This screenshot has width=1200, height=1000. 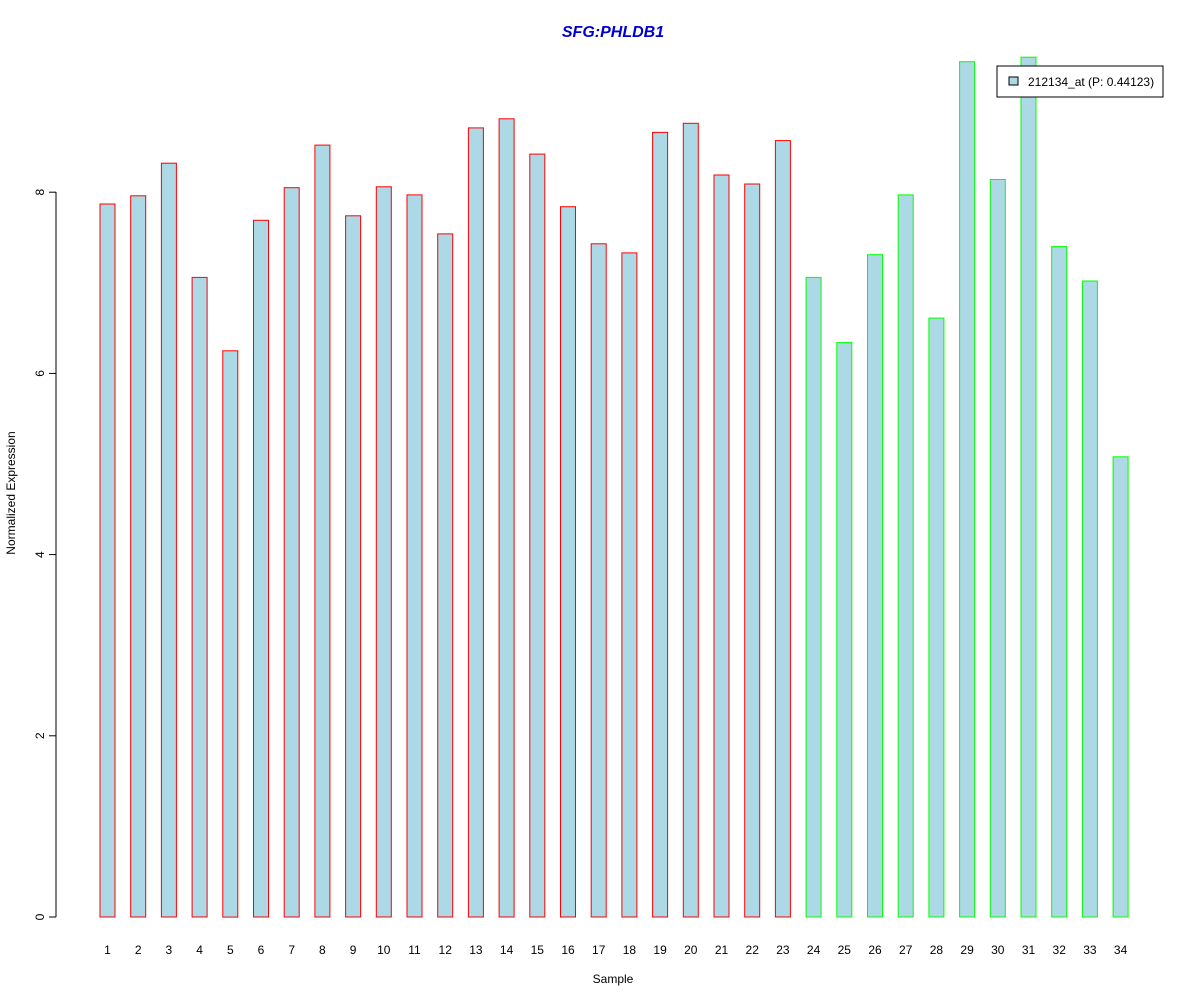 I want to click on x-axis-label: Sample, so click(x=613, y=979).